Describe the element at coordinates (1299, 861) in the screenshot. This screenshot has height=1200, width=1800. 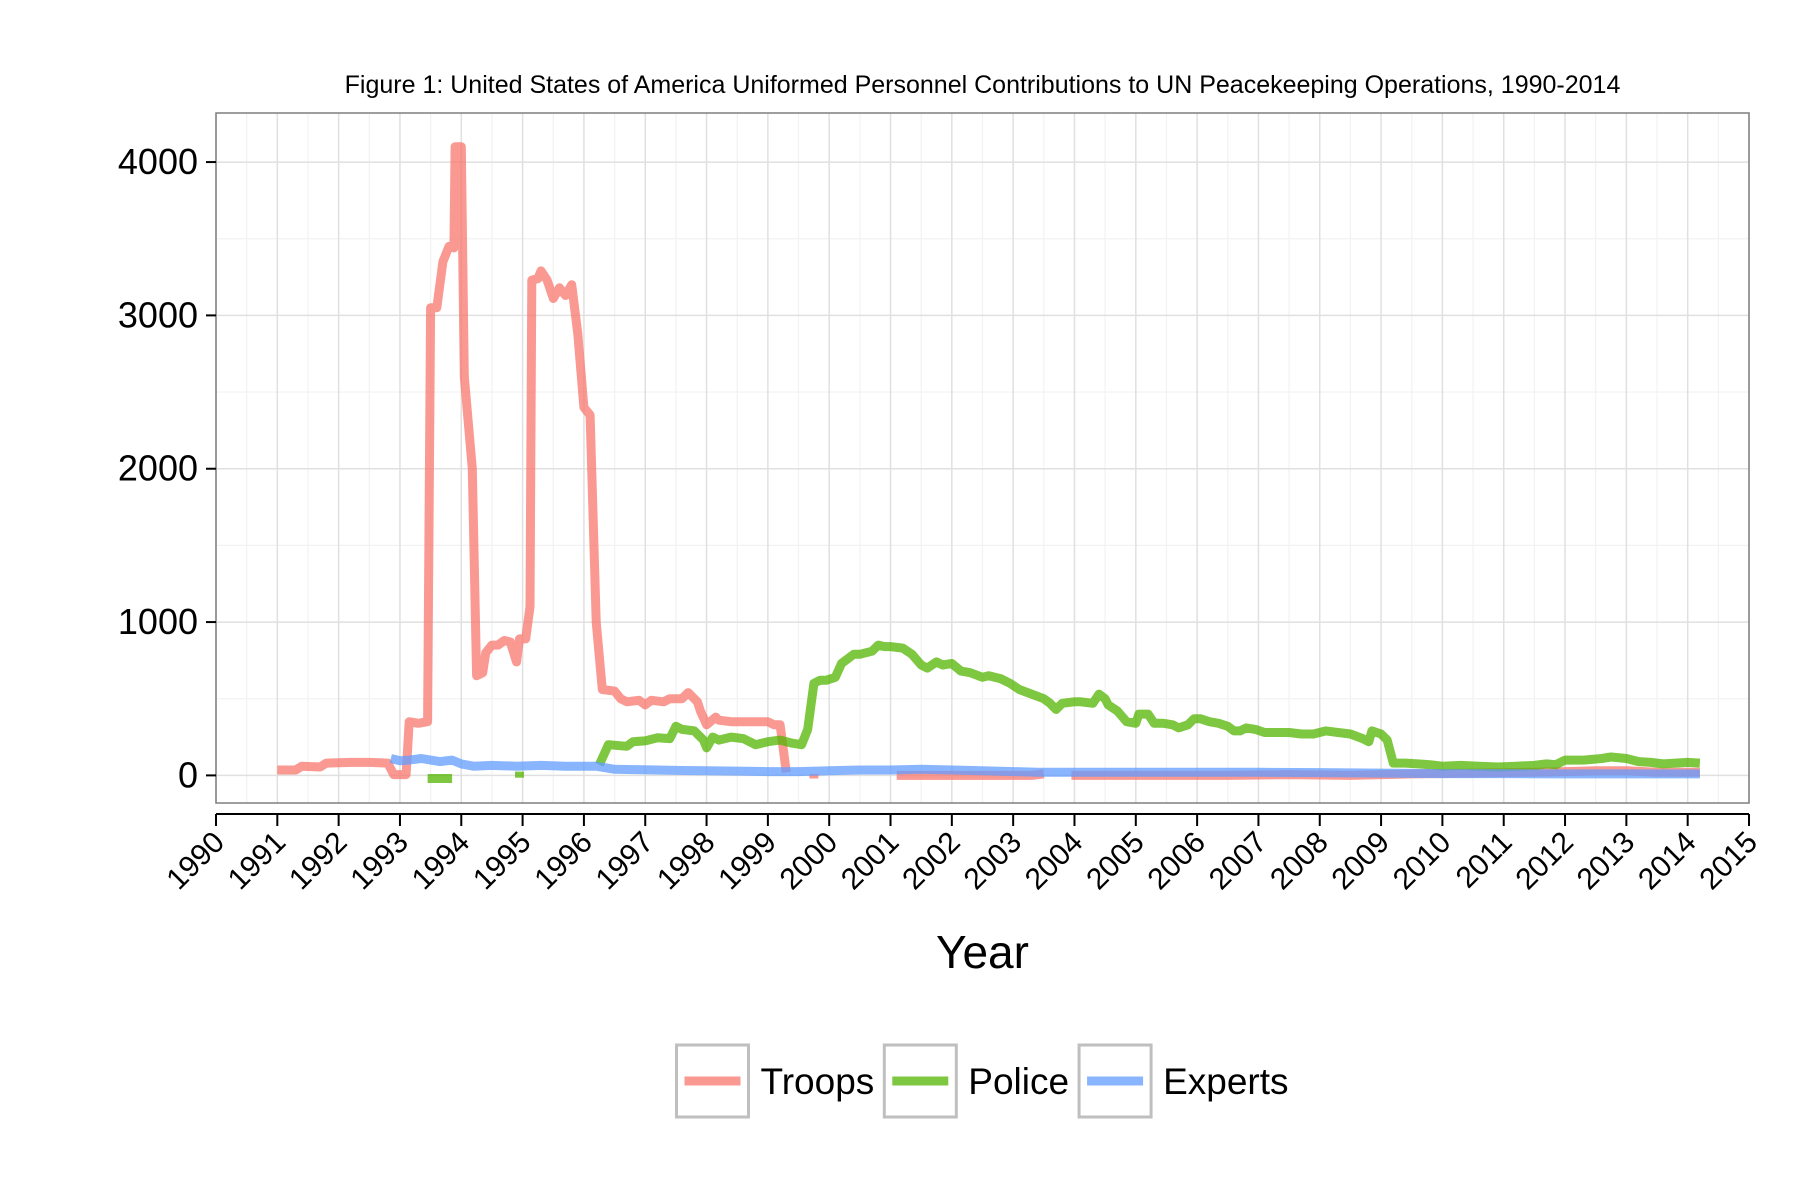
I see `x-tick-label: 2008` at that location.